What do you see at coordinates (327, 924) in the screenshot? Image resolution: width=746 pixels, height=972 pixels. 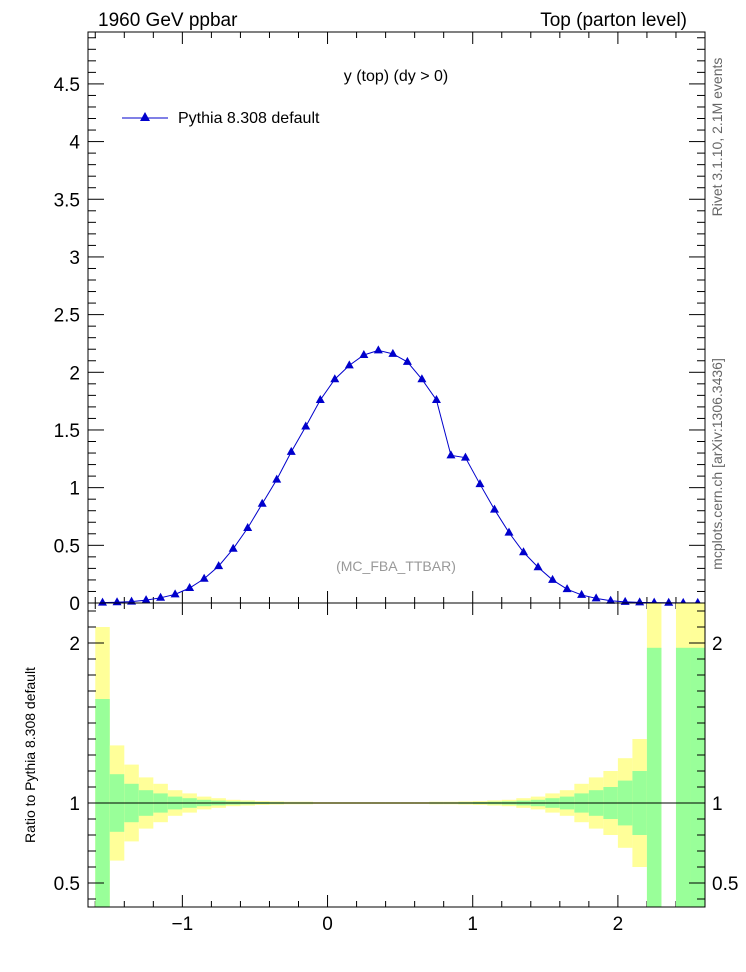 I see `x-tick-label: 0` at bounding box center [327, 924].